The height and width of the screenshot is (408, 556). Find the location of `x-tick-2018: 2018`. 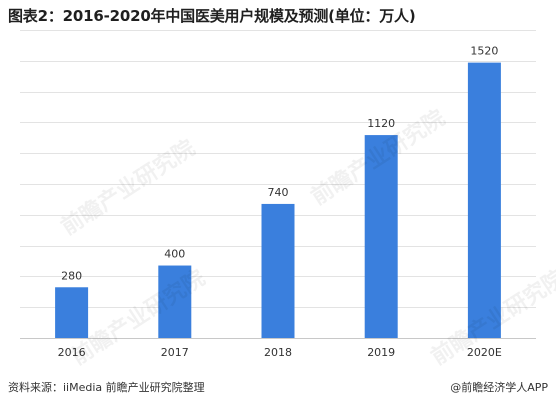

x-tick-2018: 2018 is located at coordinates (278, 352).